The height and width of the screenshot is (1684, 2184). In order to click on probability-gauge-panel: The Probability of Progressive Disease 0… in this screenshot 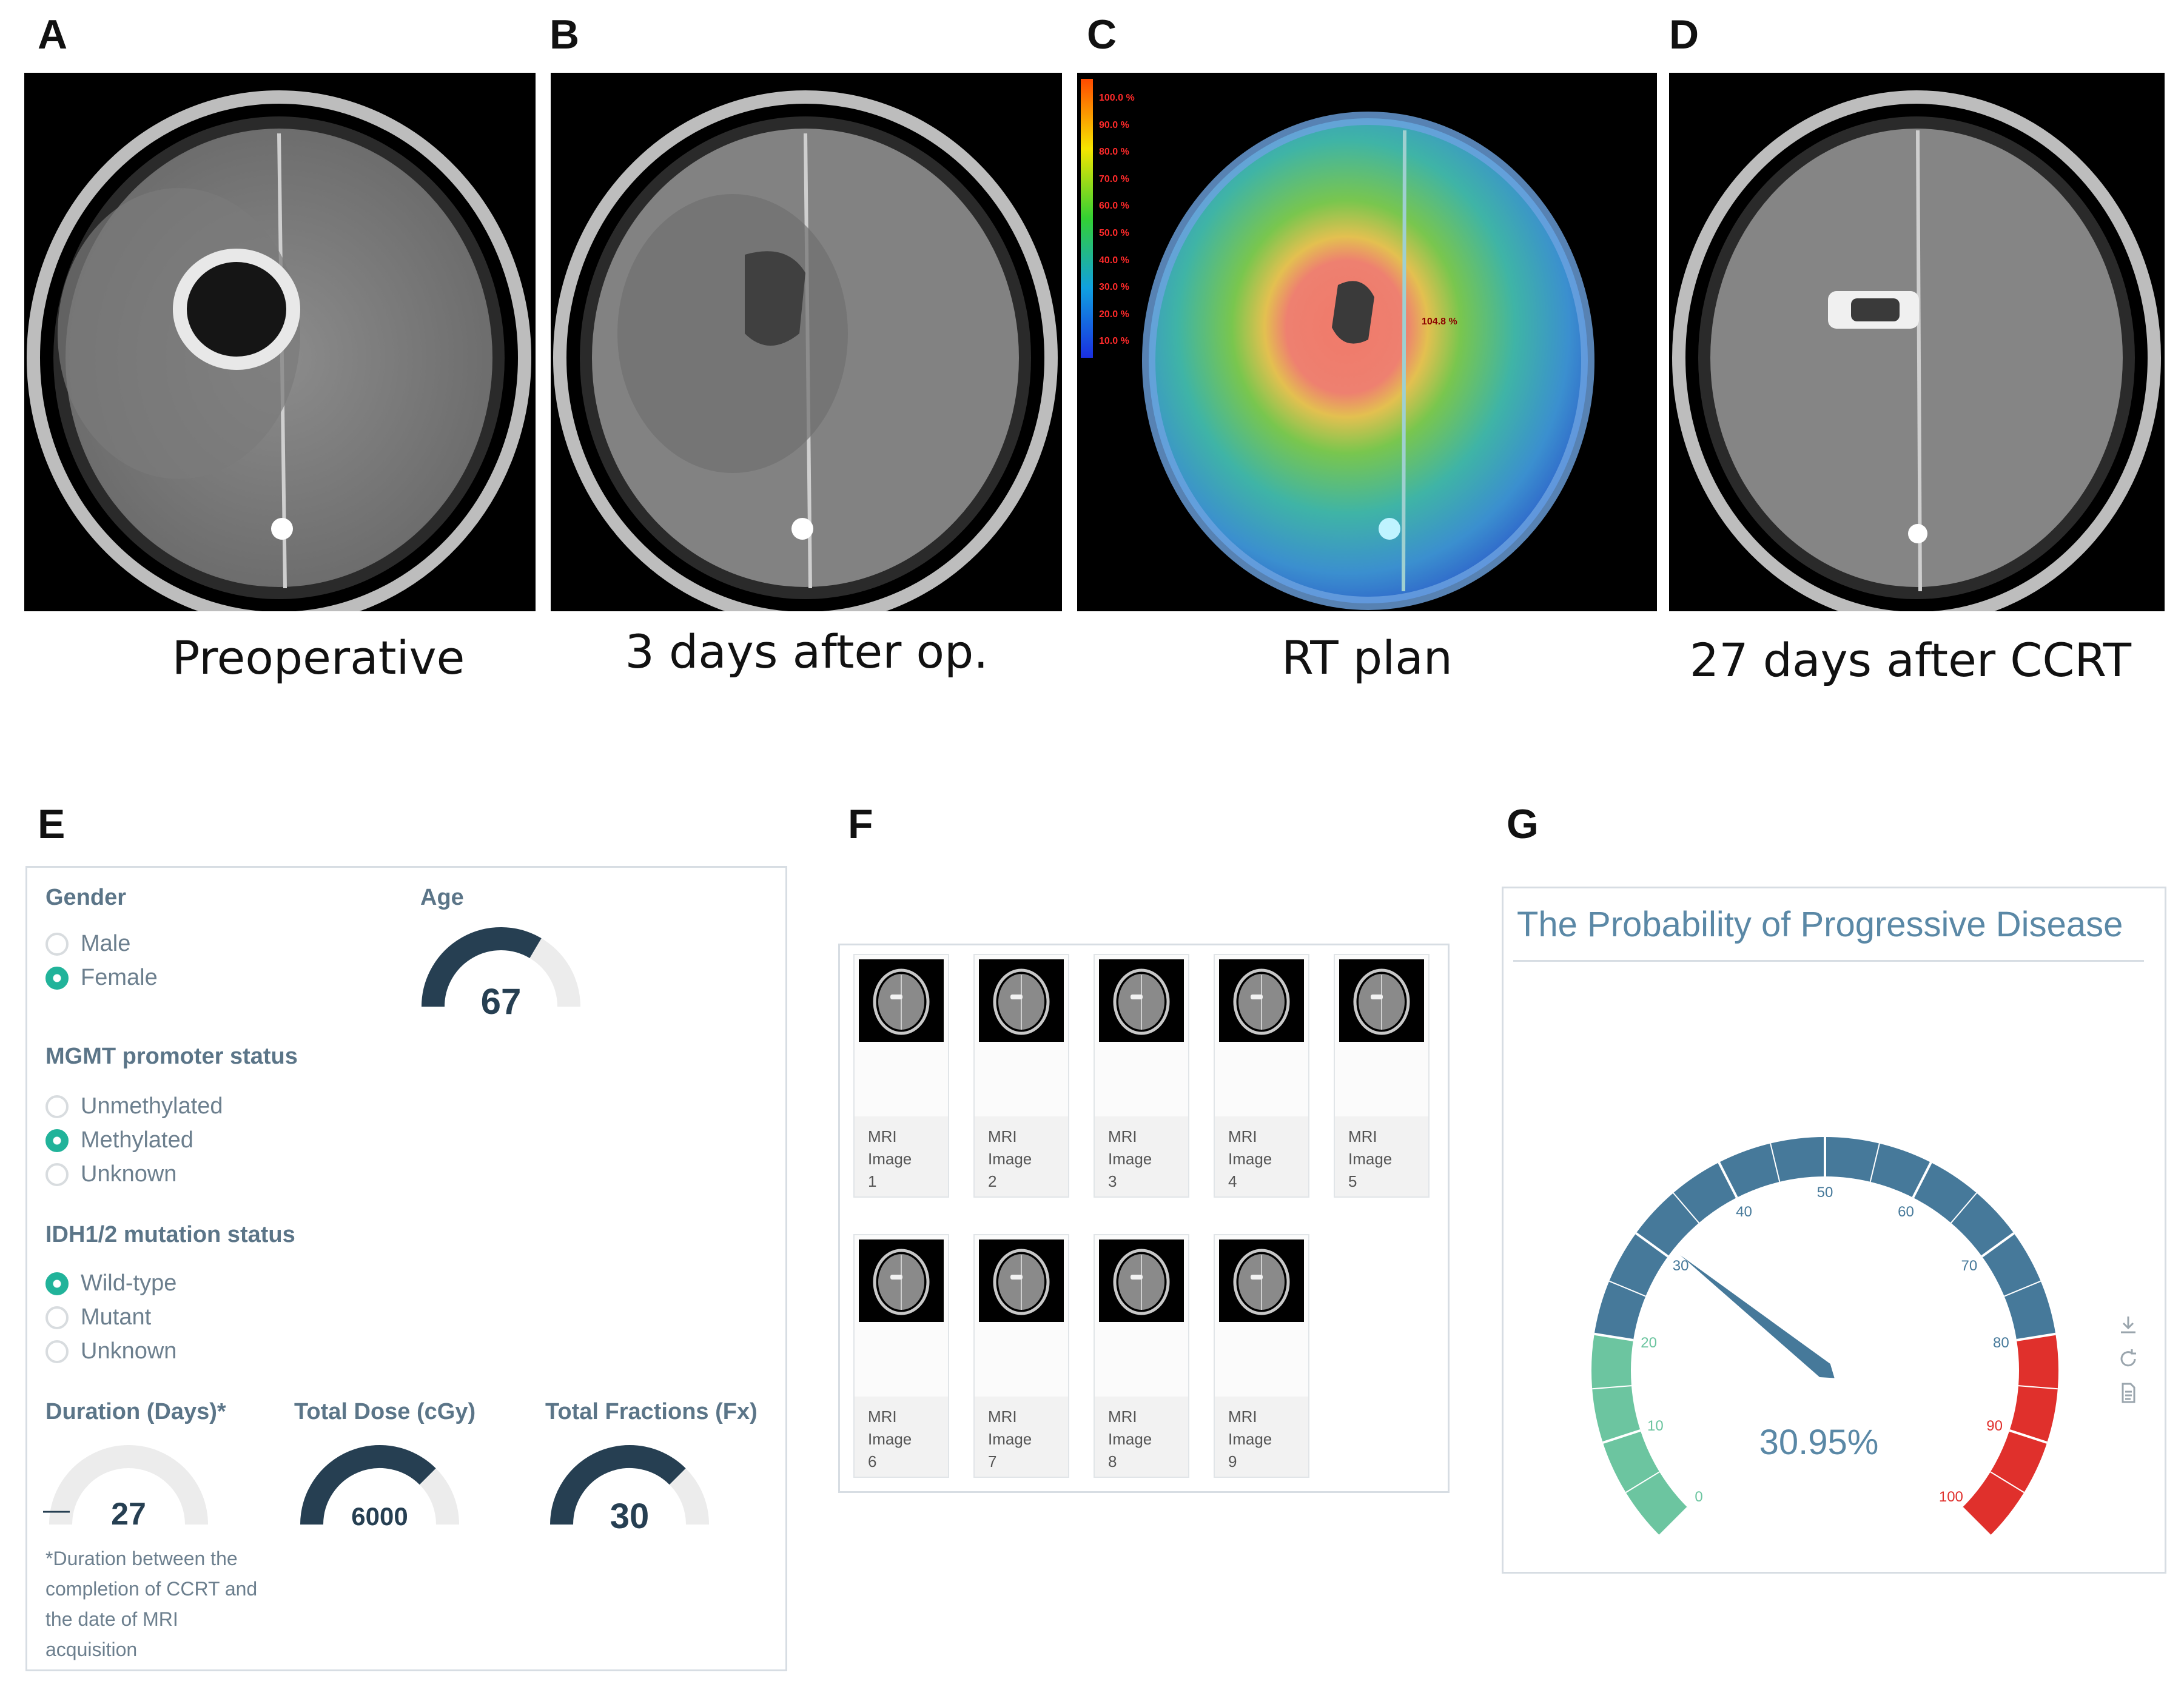, I will do `click(1834, 1230)`.